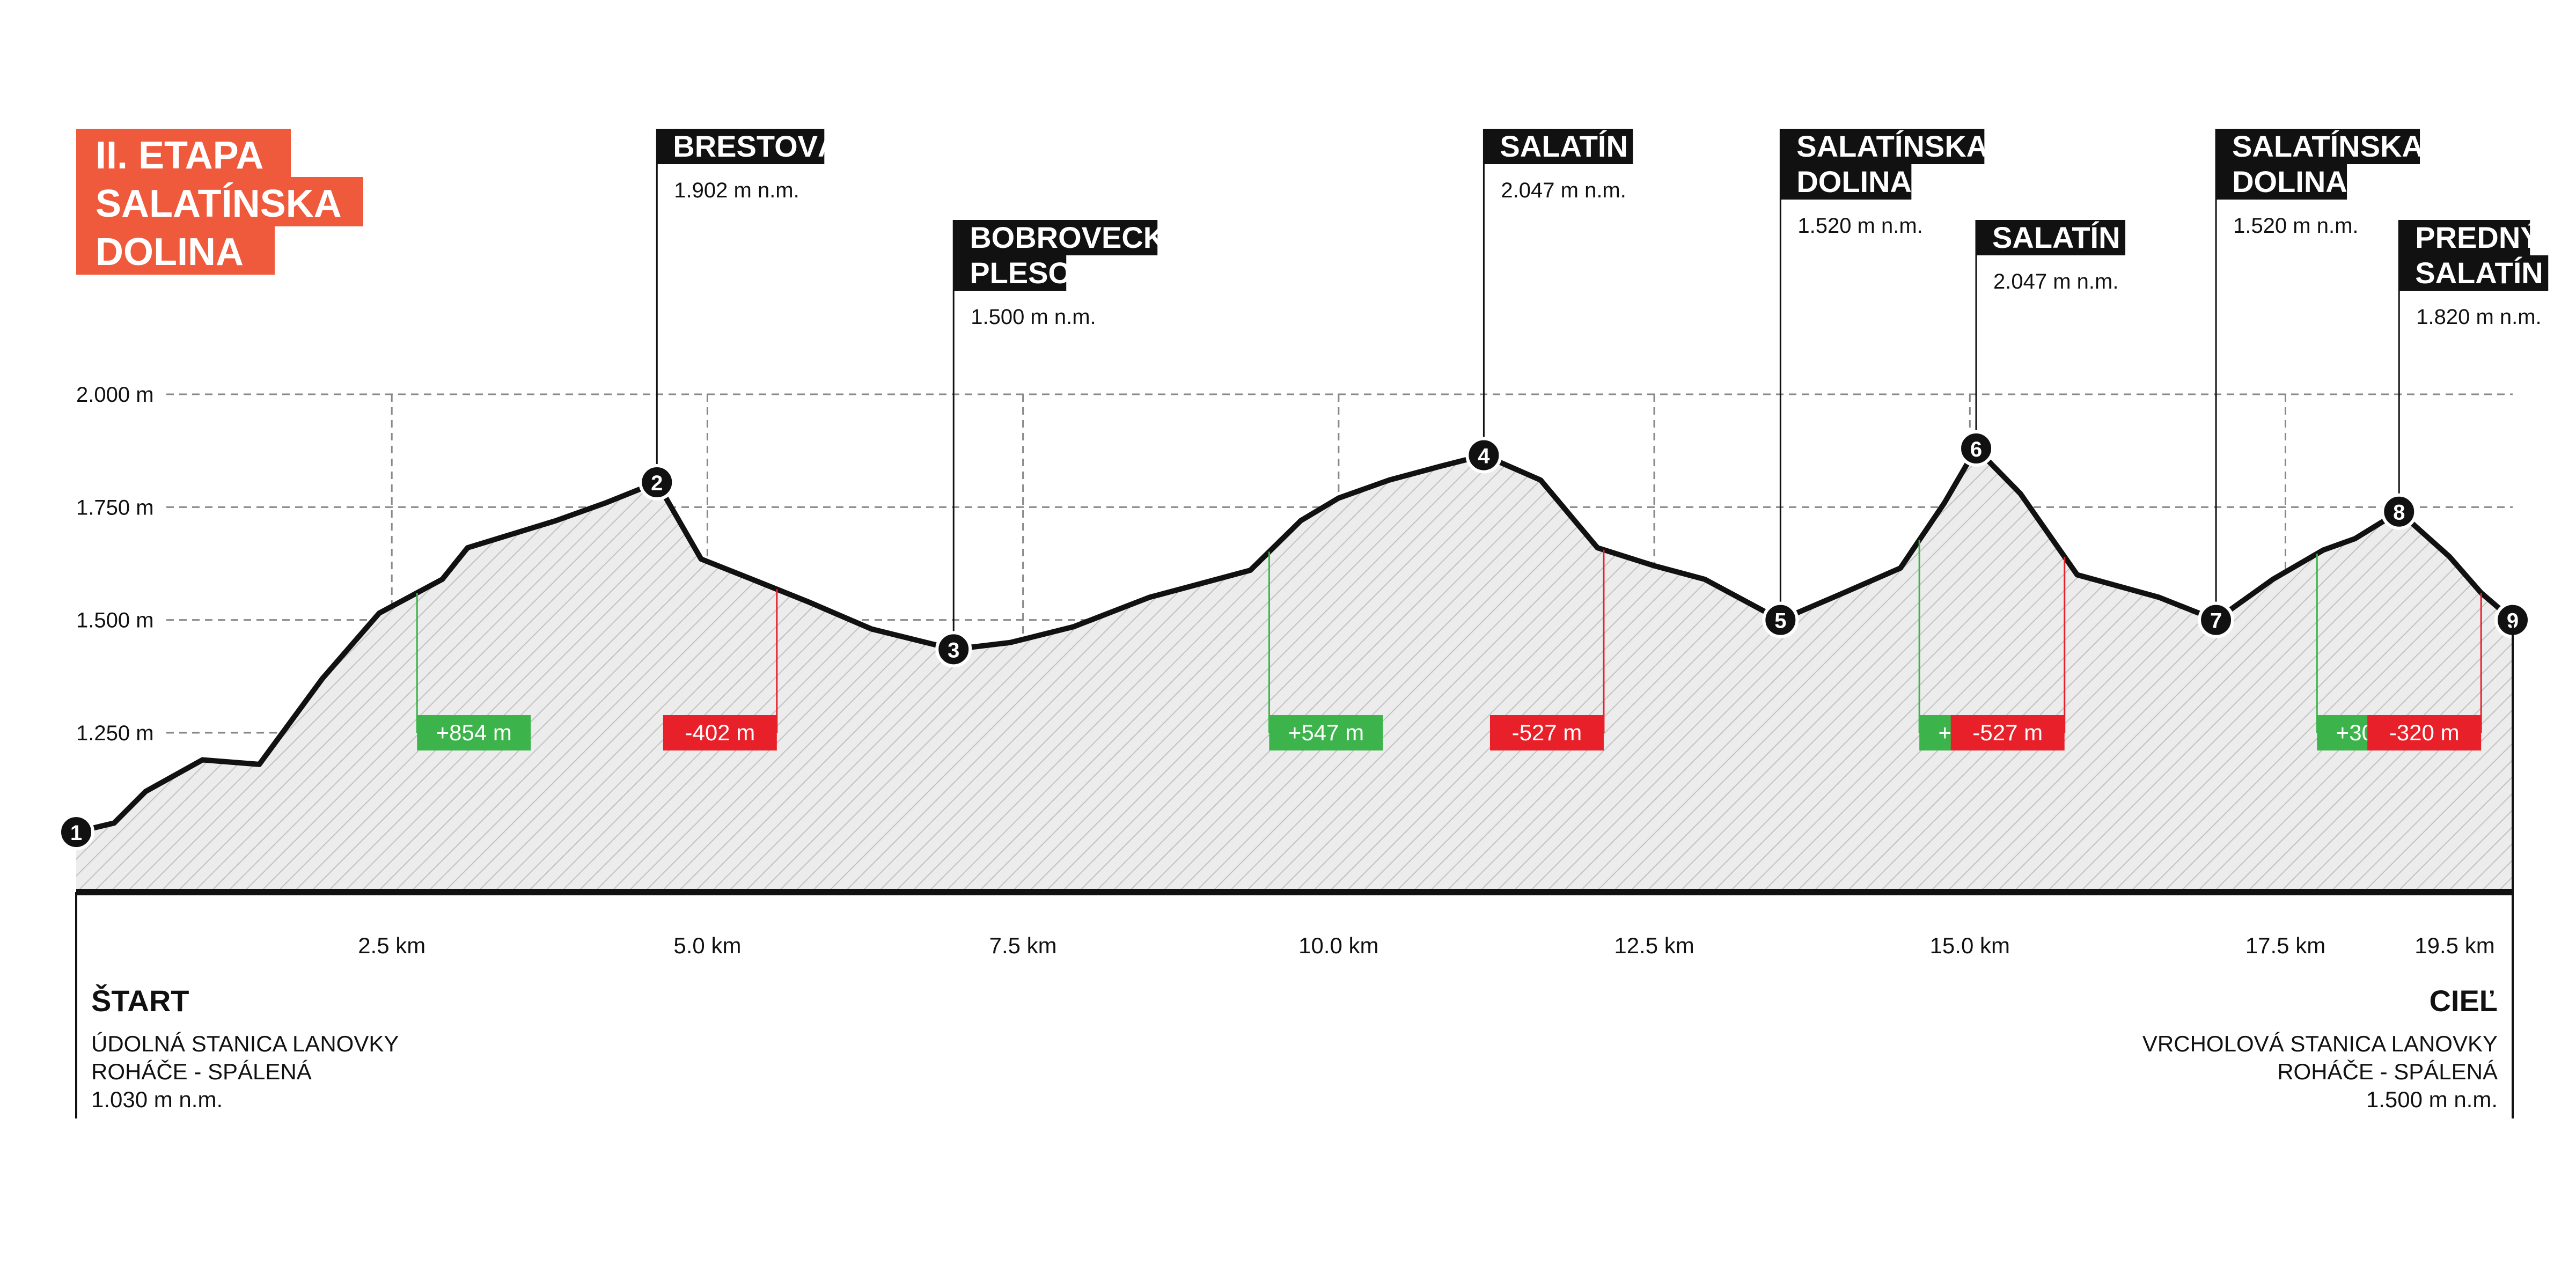 This screenshot has height=1288, width=2576. What do you see at coordinates (115, 507) in the screenshot?
I see `y-tick-label: 1.750 m` at bounding box center [115, 507].